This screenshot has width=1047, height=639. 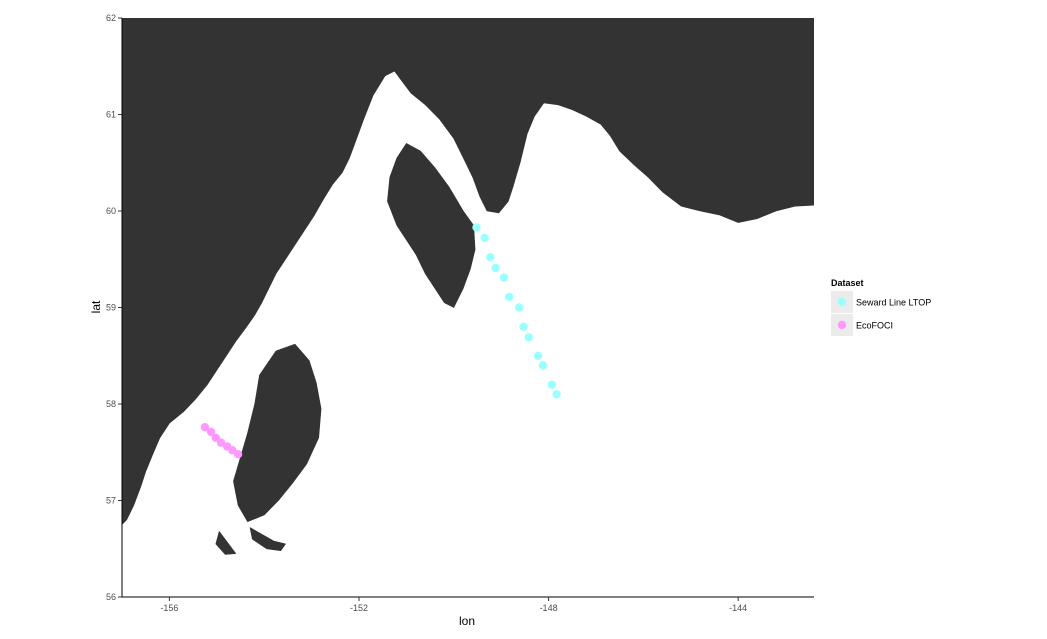 What do you see at coordinates (874, 326) in the screenshot?
I see `legend-label-ecofoci: EcoFOCI` at bounding box center [874, 326].